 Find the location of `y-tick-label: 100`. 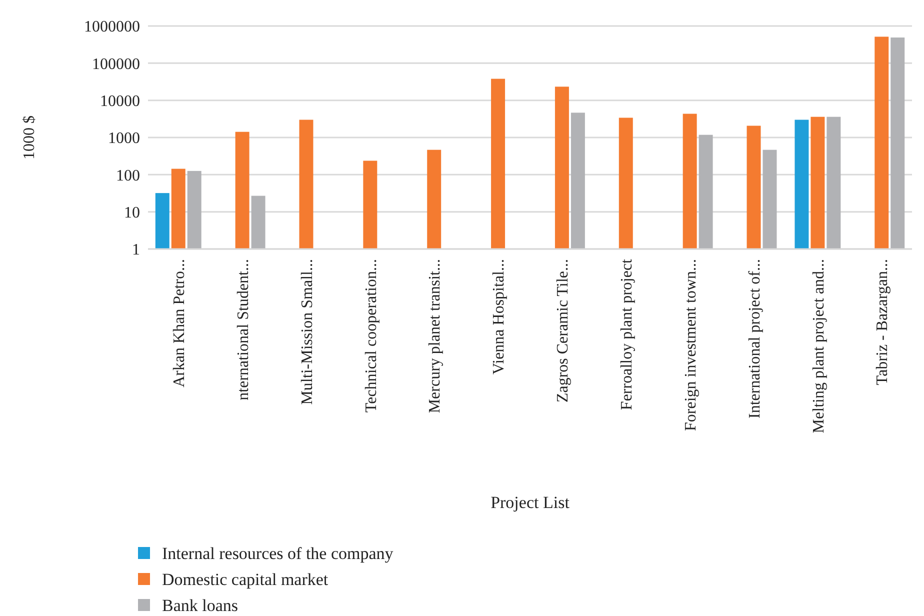

y-tick-label: 100 is located at coordinates (128, 175).